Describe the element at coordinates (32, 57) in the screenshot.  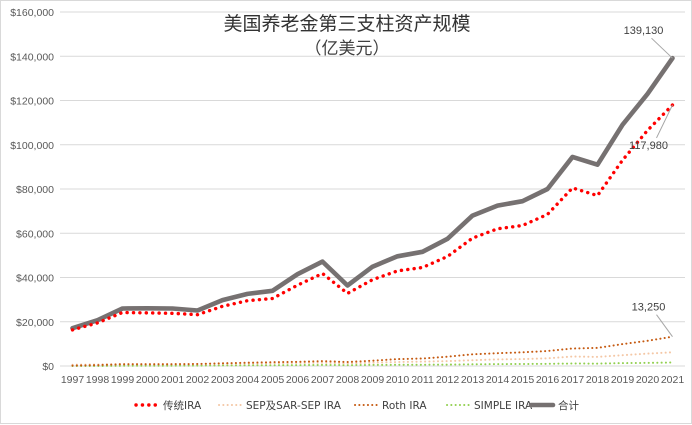
I see `y-tick-label: $140,000` at that location.